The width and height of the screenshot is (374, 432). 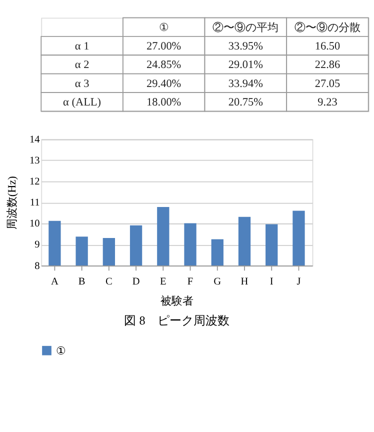 I want to click on x-tick-label: B, so click(x=82, y=282).